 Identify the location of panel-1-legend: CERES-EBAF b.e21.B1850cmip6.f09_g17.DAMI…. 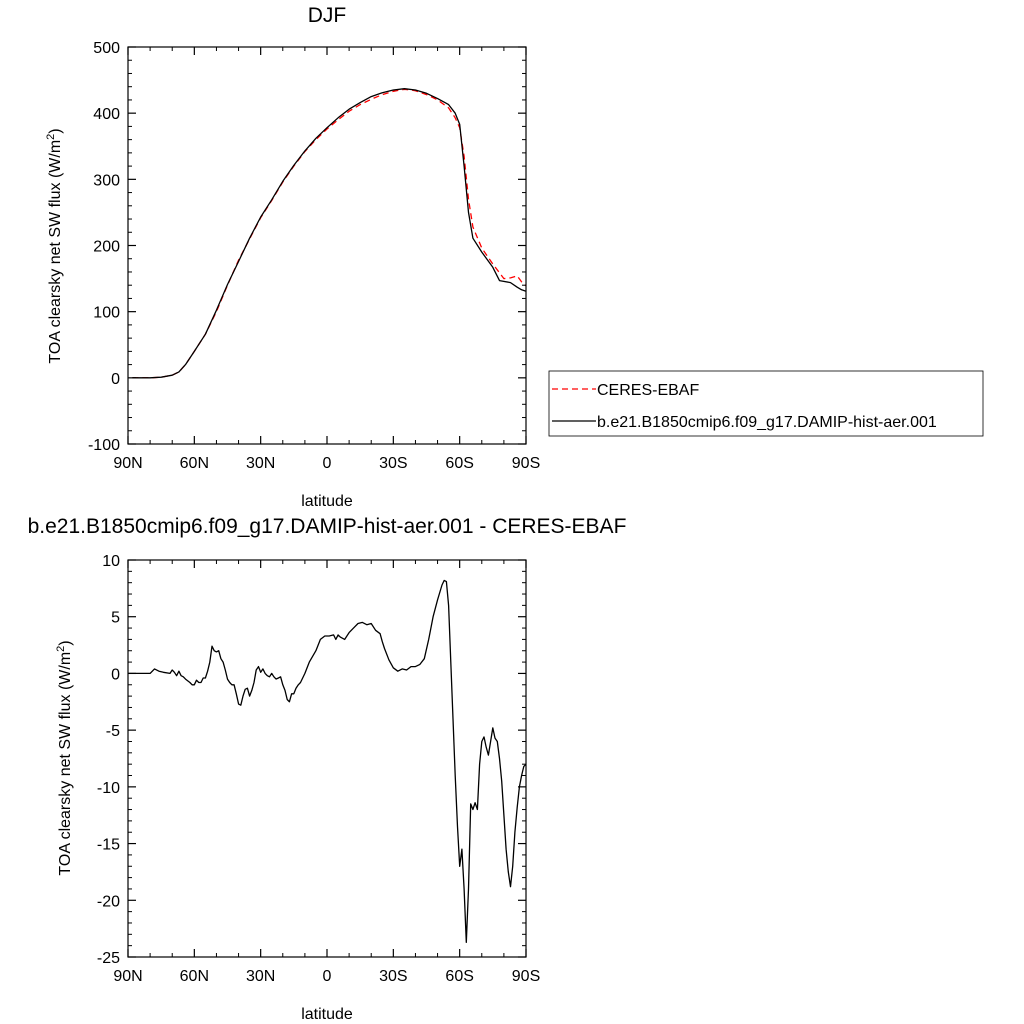
(766, 403).